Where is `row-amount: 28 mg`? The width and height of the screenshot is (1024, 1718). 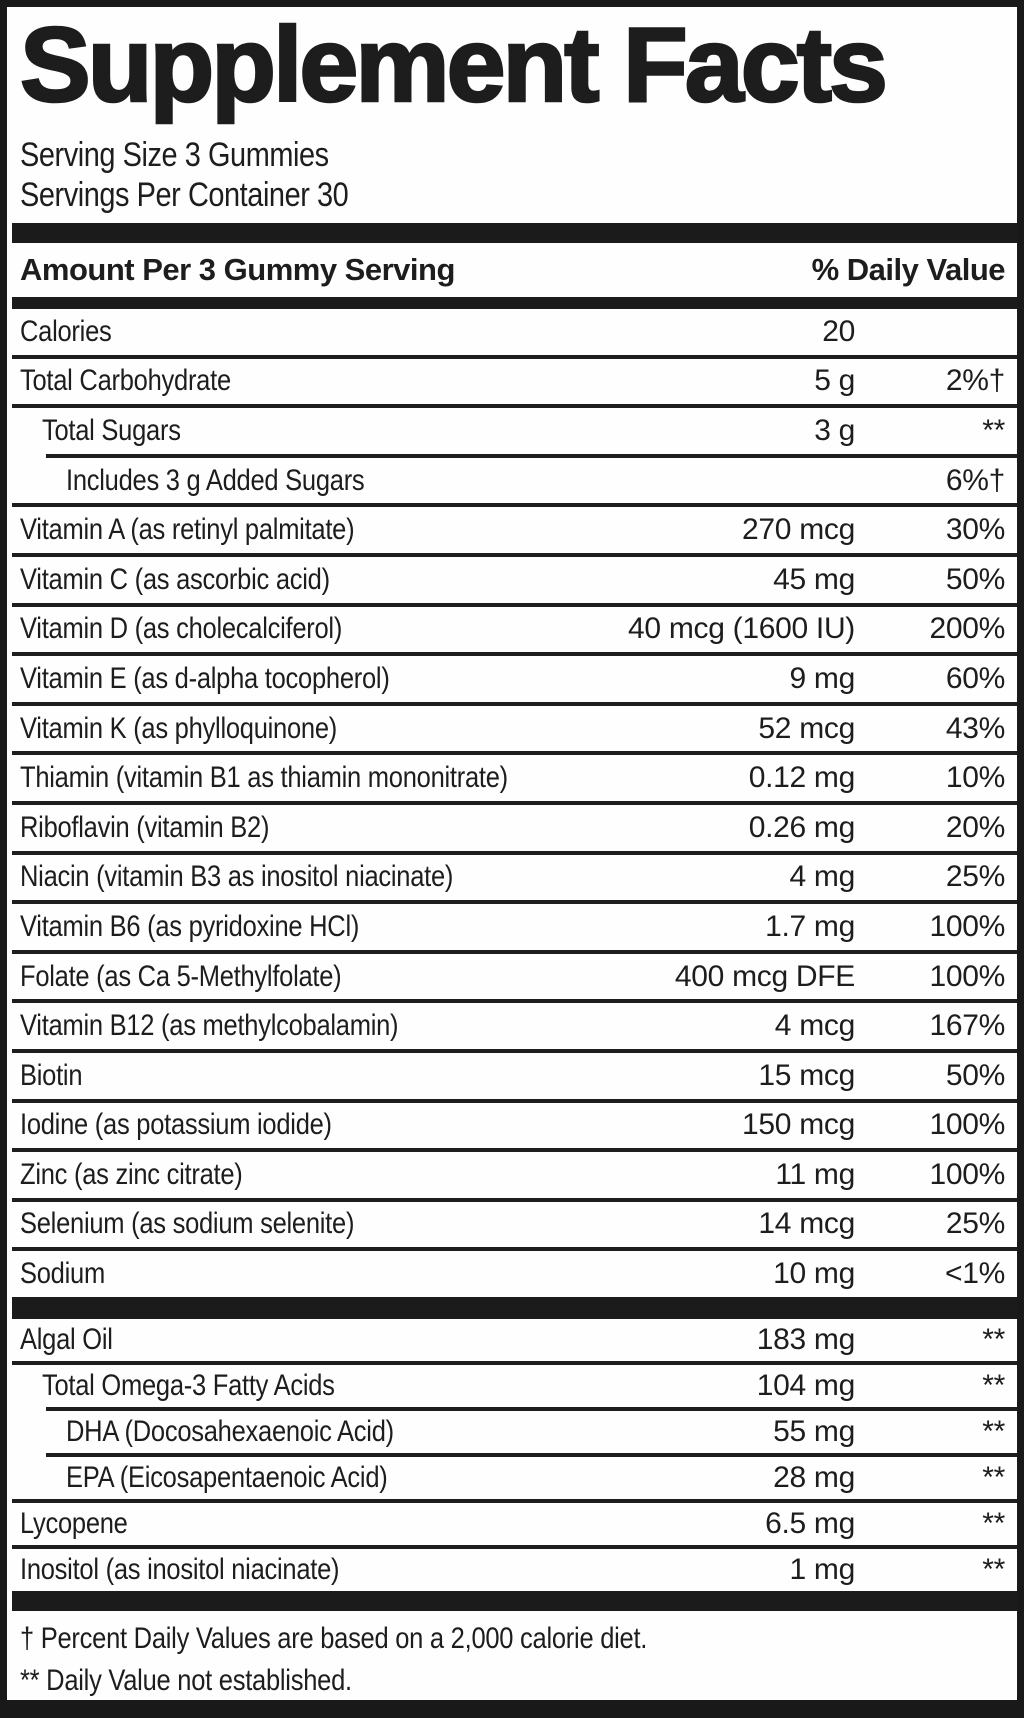
row-amount: 28 mg is located at coordinates (814, 1478).